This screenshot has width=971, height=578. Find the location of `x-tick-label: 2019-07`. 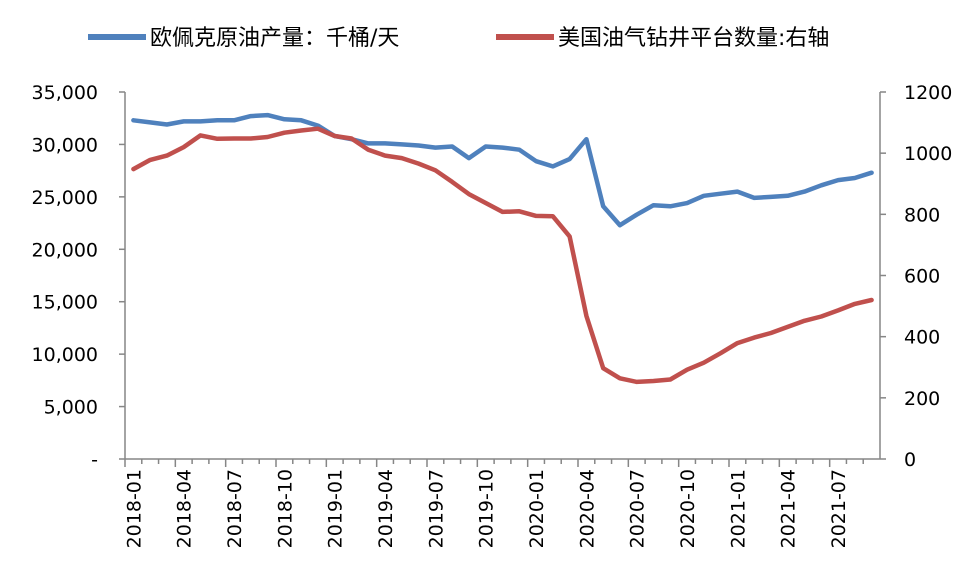

x-tick-label: 2019-07 is located at coordinates (436, 508).